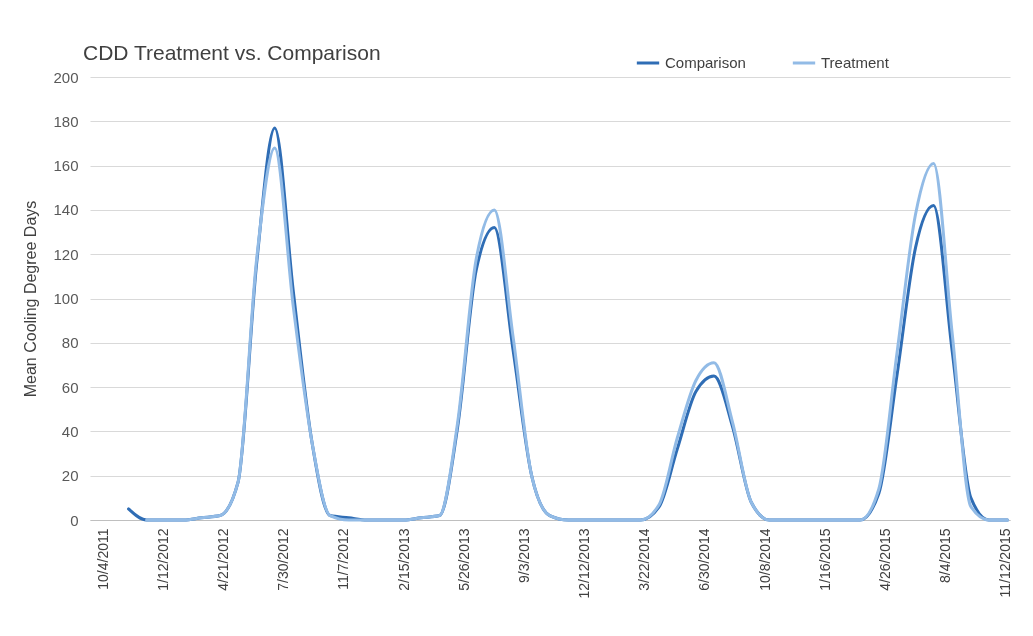 The width and height of the screenshot is (1033, 636). Describe the element at coordinates (74, 520) in the screenshot. I see `y-tick-label: 0` at that location.